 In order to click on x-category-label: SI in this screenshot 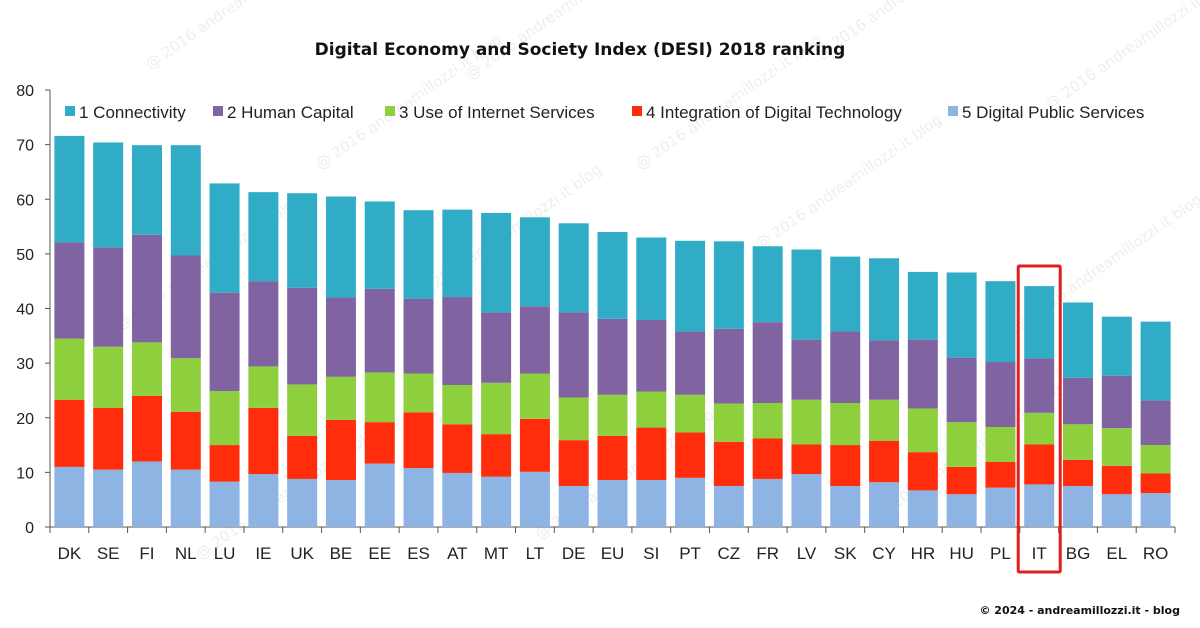, I will do `click(651, 553)`.